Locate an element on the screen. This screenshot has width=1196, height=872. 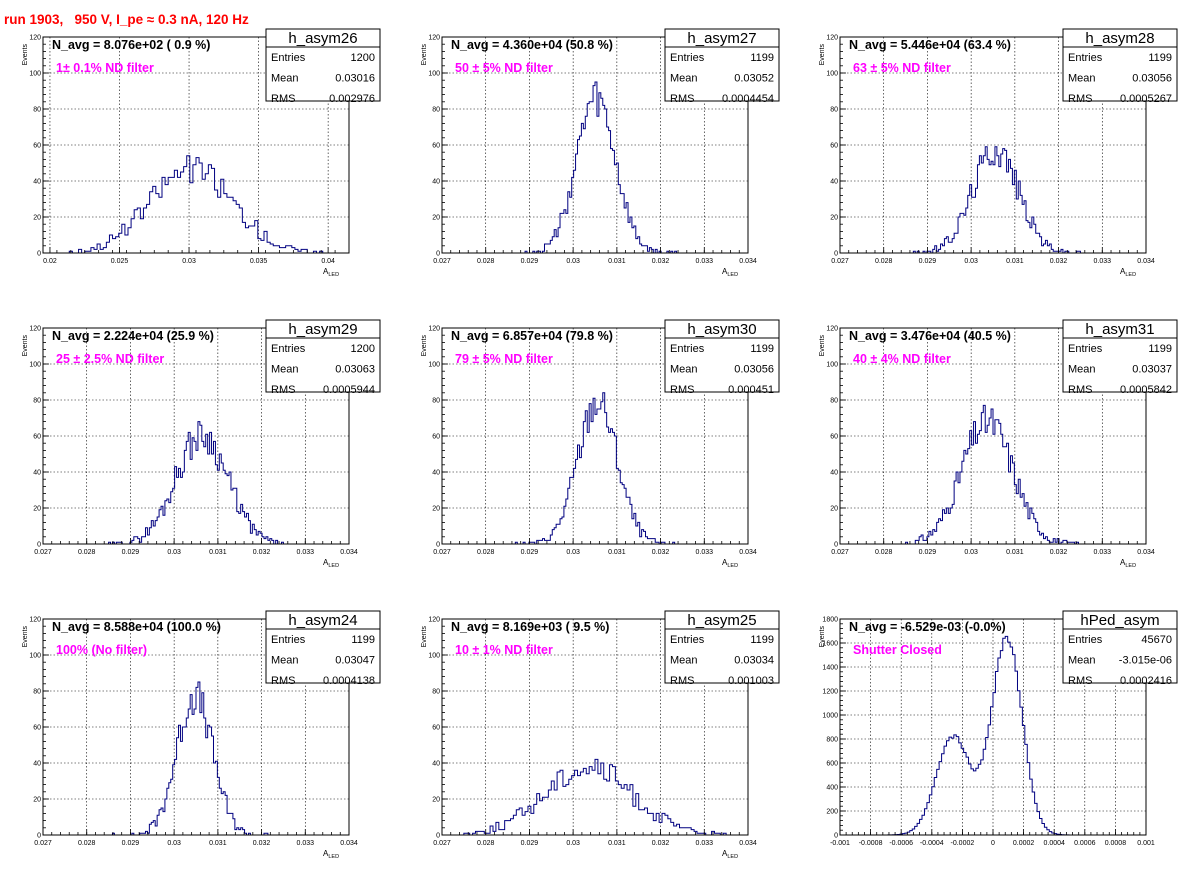
stats-box-title: hPed_asym is located at coordinates (1119, 620).